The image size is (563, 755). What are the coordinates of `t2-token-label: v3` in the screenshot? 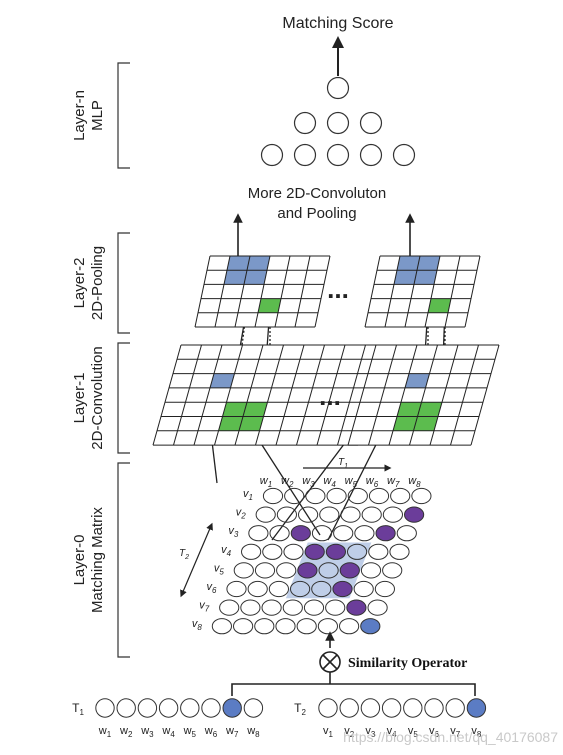 It's located at (370, 732).